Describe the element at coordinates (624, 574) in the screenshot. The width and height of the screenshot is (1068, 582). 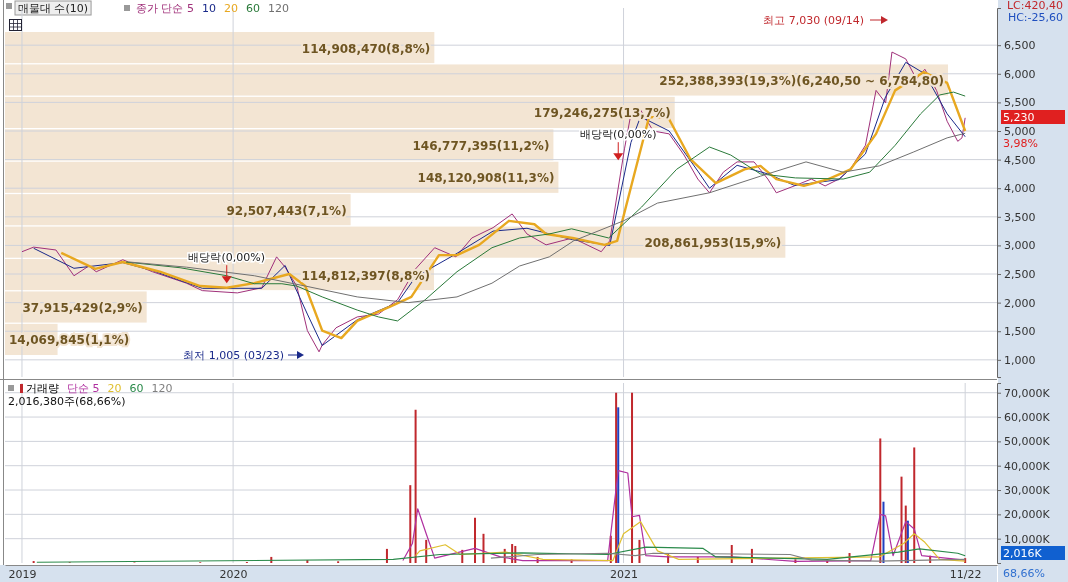
I see `x-tick-label: 2021` at that location.